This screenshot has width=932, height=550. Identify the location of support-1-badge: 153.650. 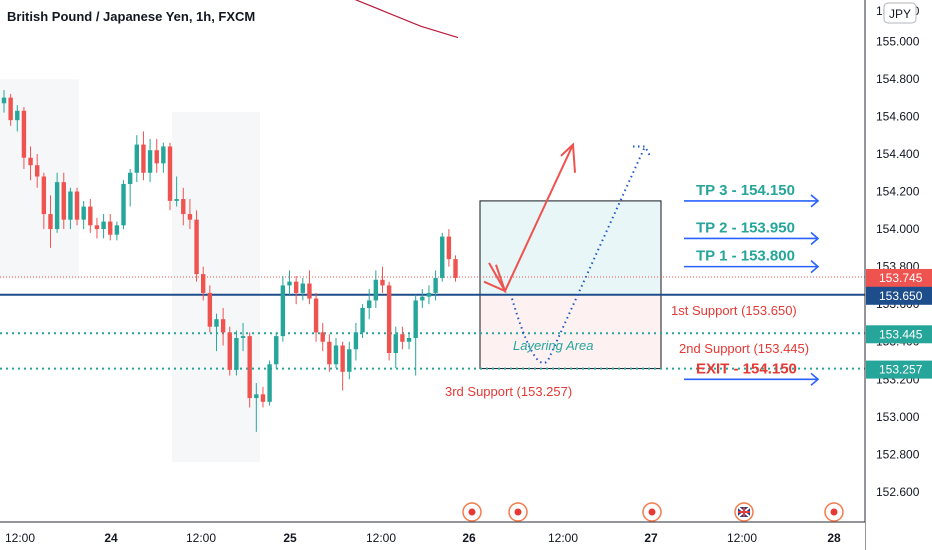
(899, 295).